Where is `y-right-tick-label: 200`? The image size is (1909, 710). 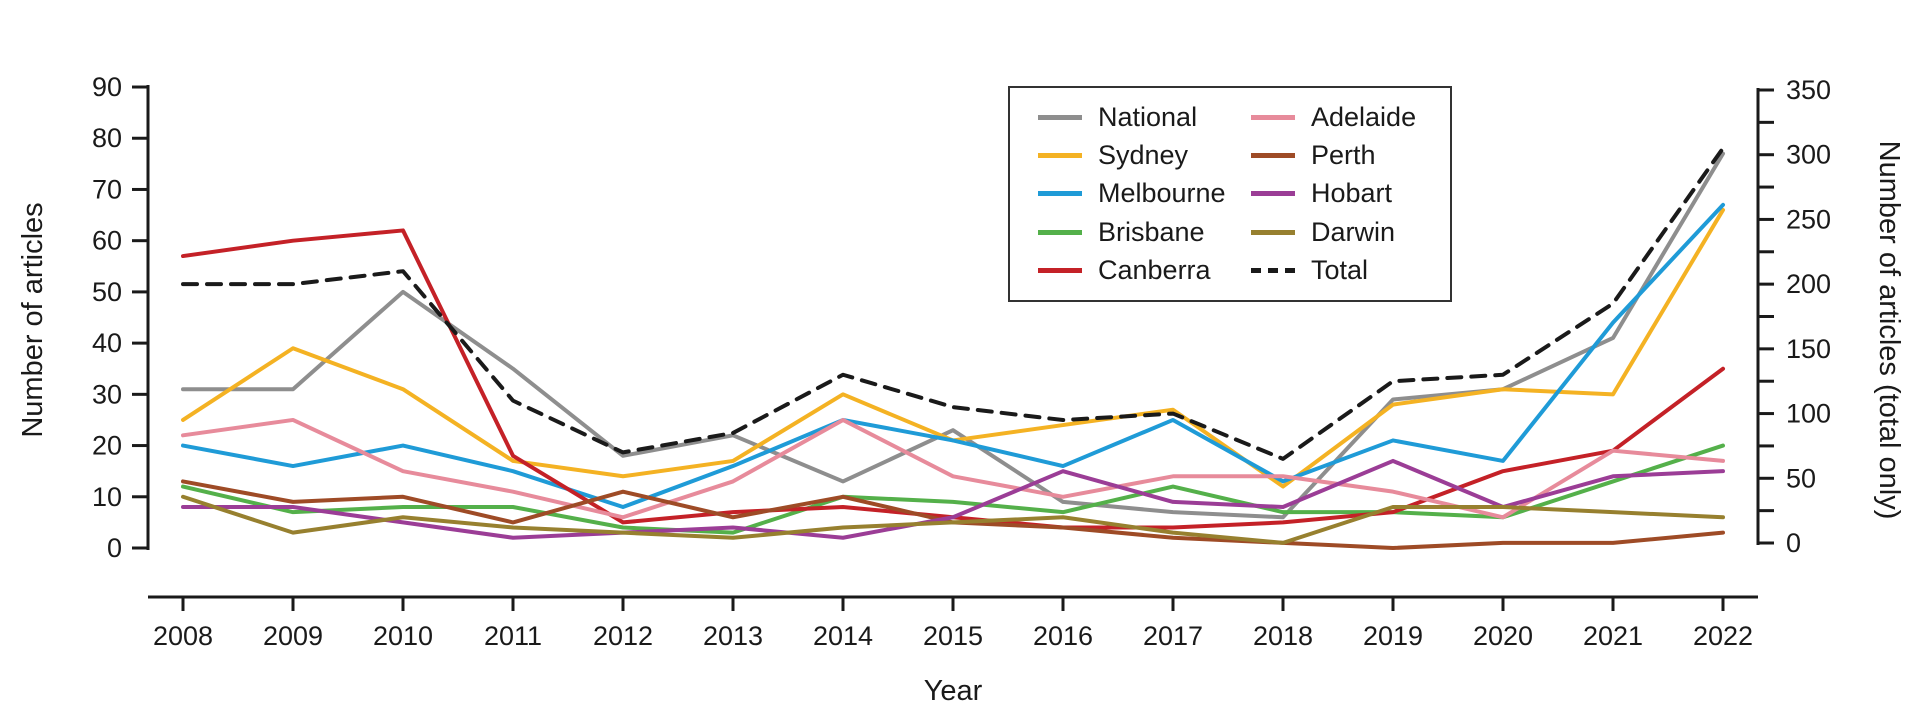 y-right-tick-label: 200 is located at coordinates (1808, 284).